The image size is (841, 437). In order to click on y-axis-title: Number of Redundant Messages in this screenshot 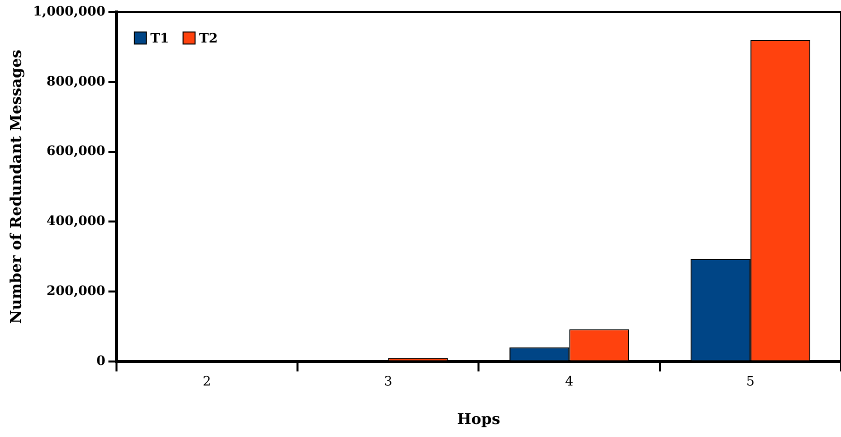, I will do `click(15, 187)`.